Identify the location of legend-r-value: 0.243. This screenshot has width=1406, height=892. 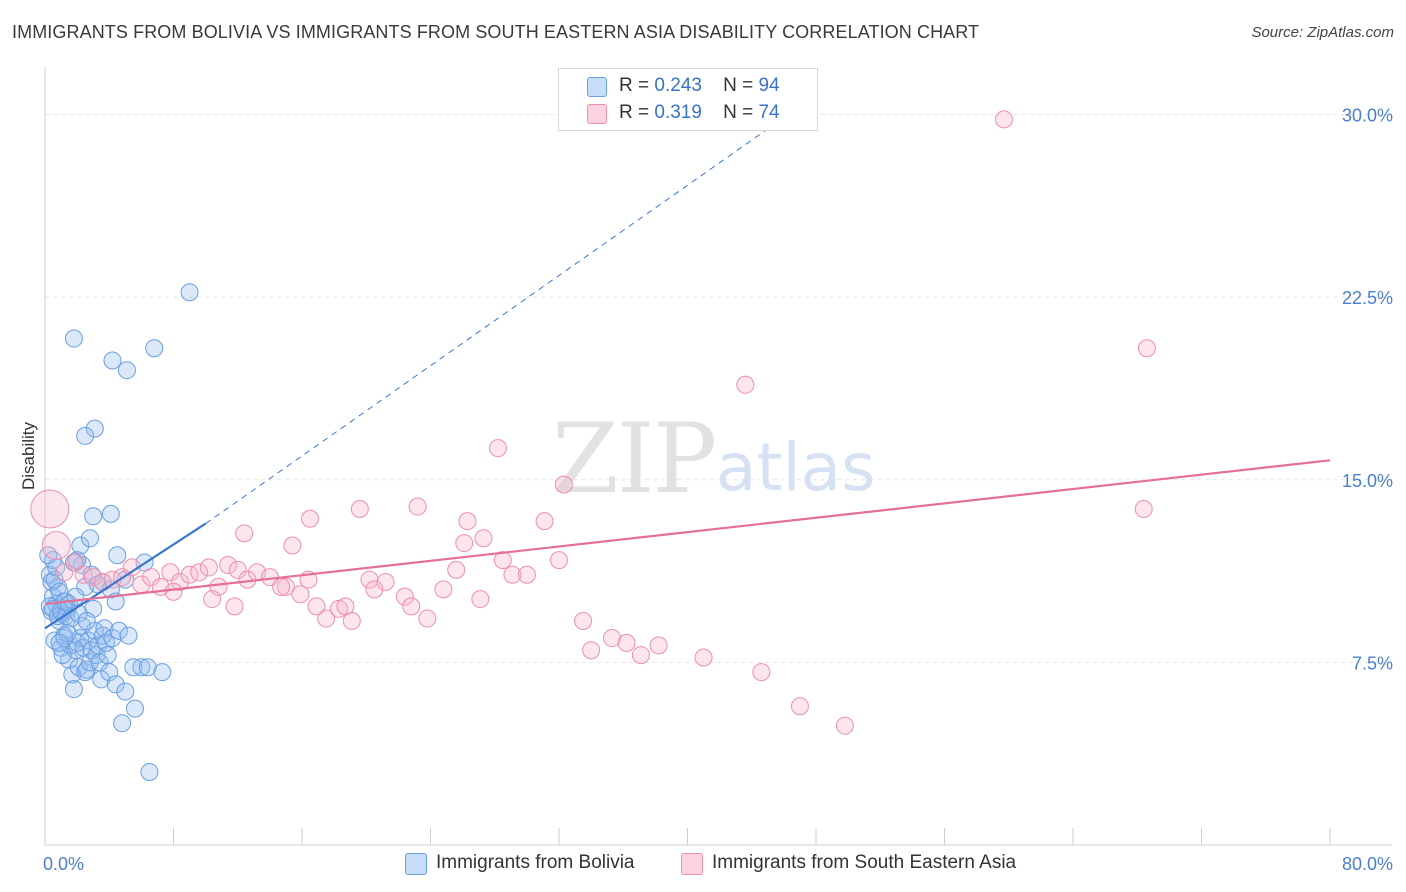
(678, 85).